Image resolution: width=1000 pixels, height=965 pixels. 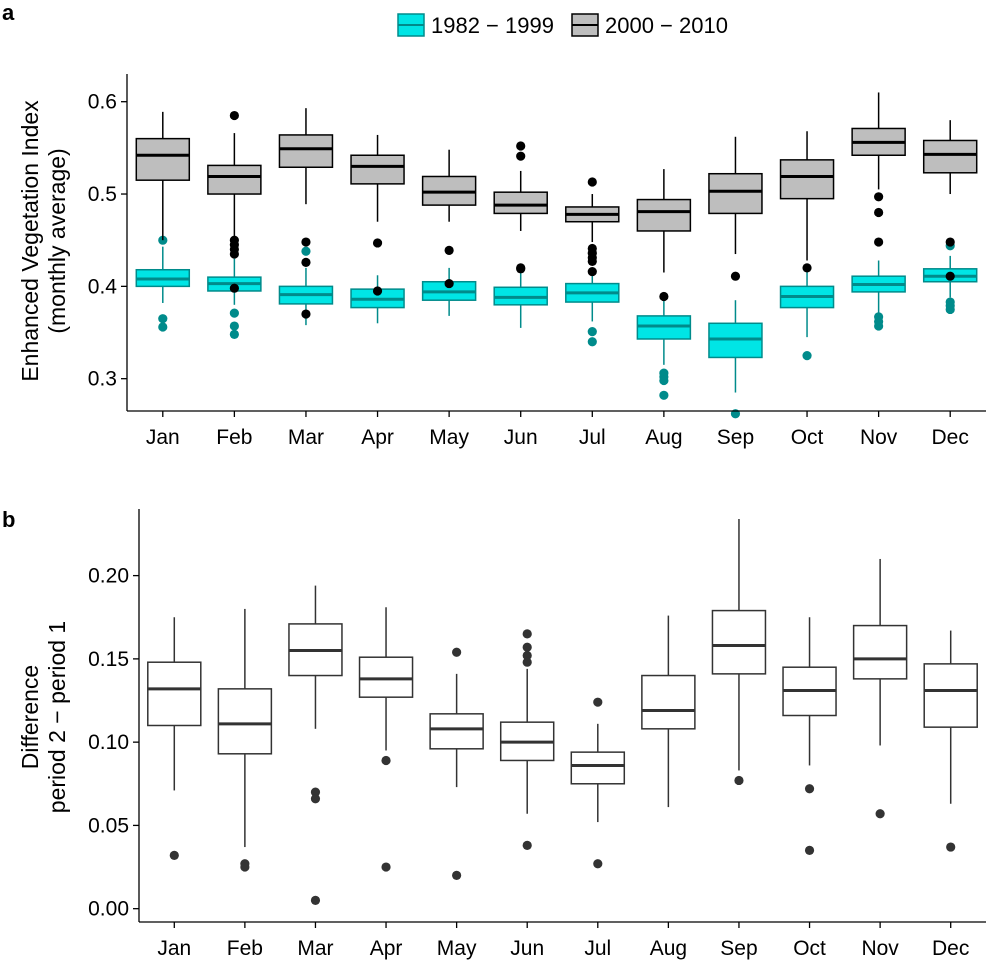 What do you see at coordinates (520, 297) in the screenshot?
I see `box-period1-jun` at bounding box center [520, 297].